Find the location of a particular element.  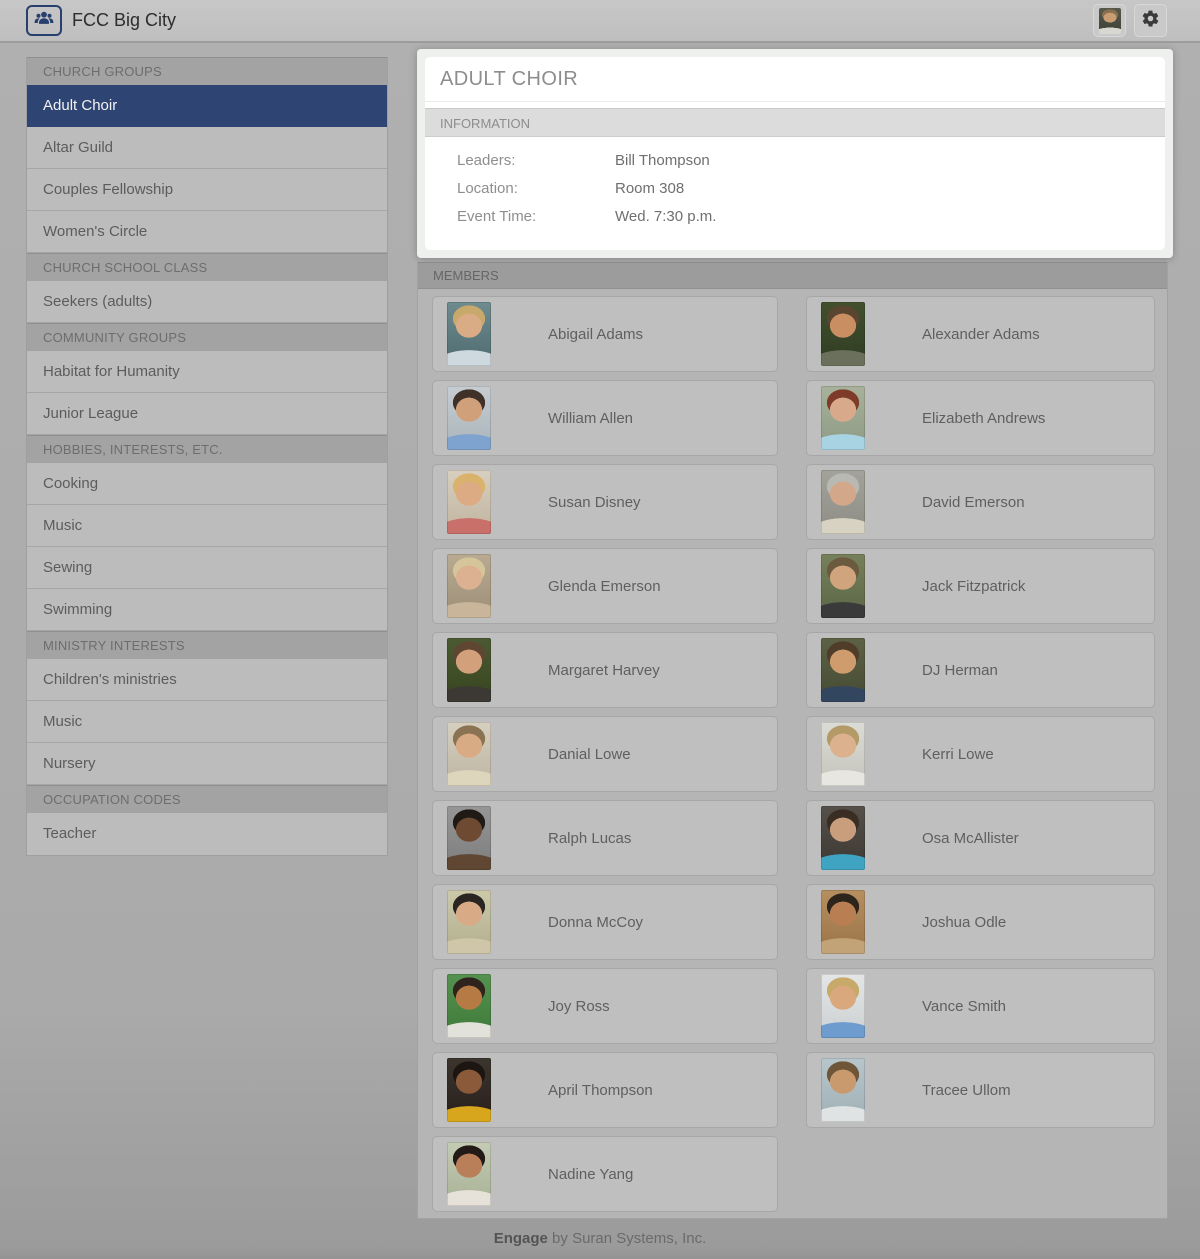

profile-avatar-button is located at coordinates (1109, 20).